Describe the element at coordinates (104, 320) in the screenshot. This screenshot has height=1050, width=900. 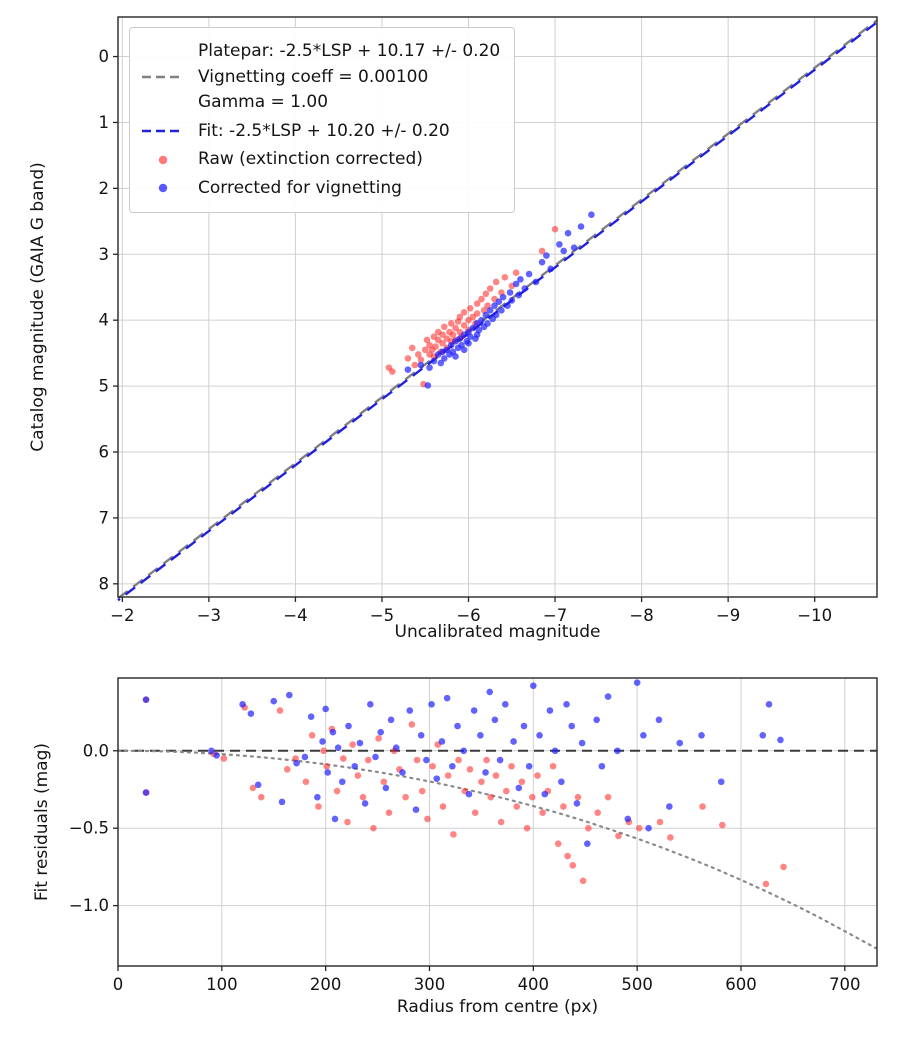
I see `svg-text: 4` at that location.